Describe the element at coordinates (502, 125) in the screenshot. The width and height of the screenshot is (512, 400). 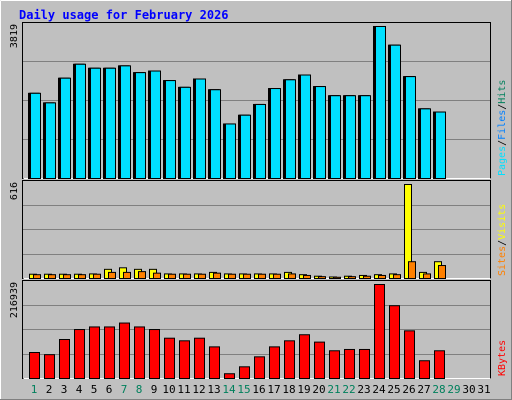
I see `legend-entry: Files` at that location.